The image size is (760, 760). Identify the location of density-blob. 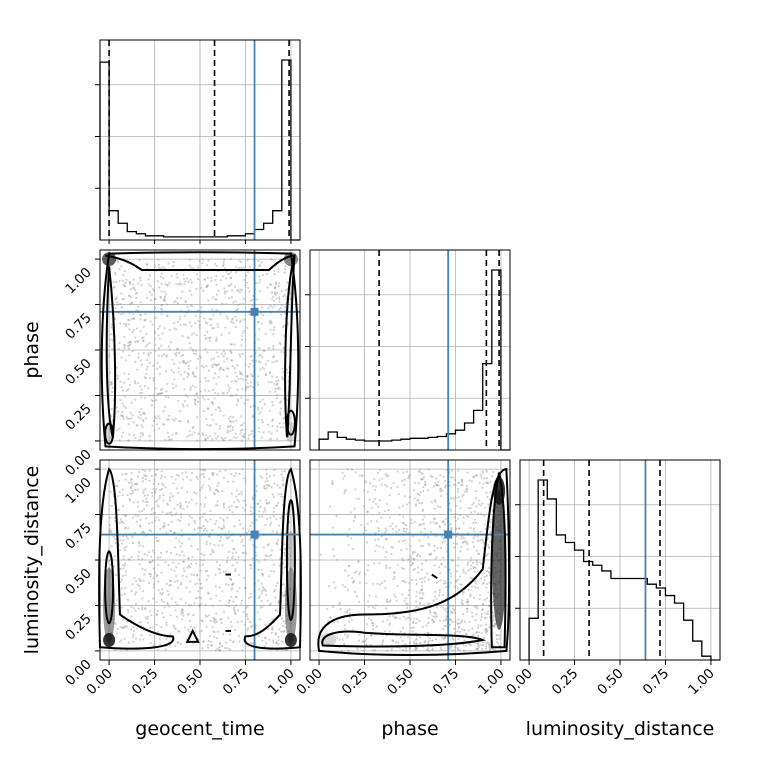
(290, 640).